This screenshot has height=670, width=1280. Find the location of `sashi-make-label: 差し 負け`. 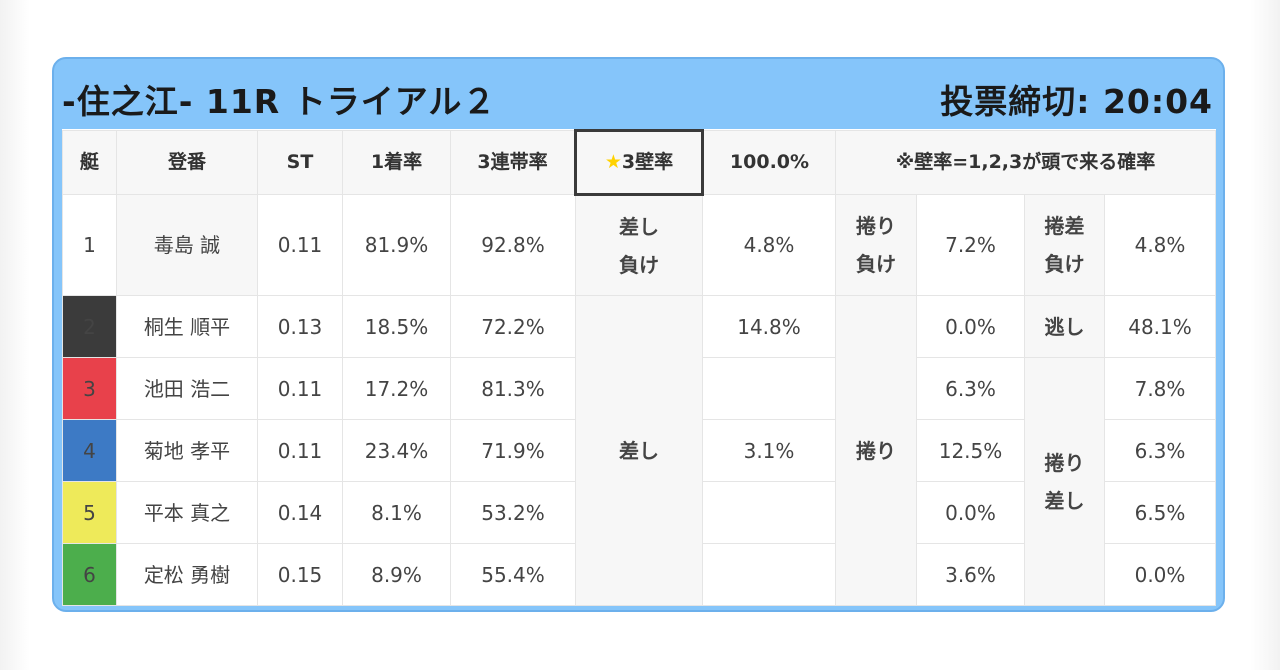

sashi-make-label: 差し 負け is located at coordinates (639, 245).